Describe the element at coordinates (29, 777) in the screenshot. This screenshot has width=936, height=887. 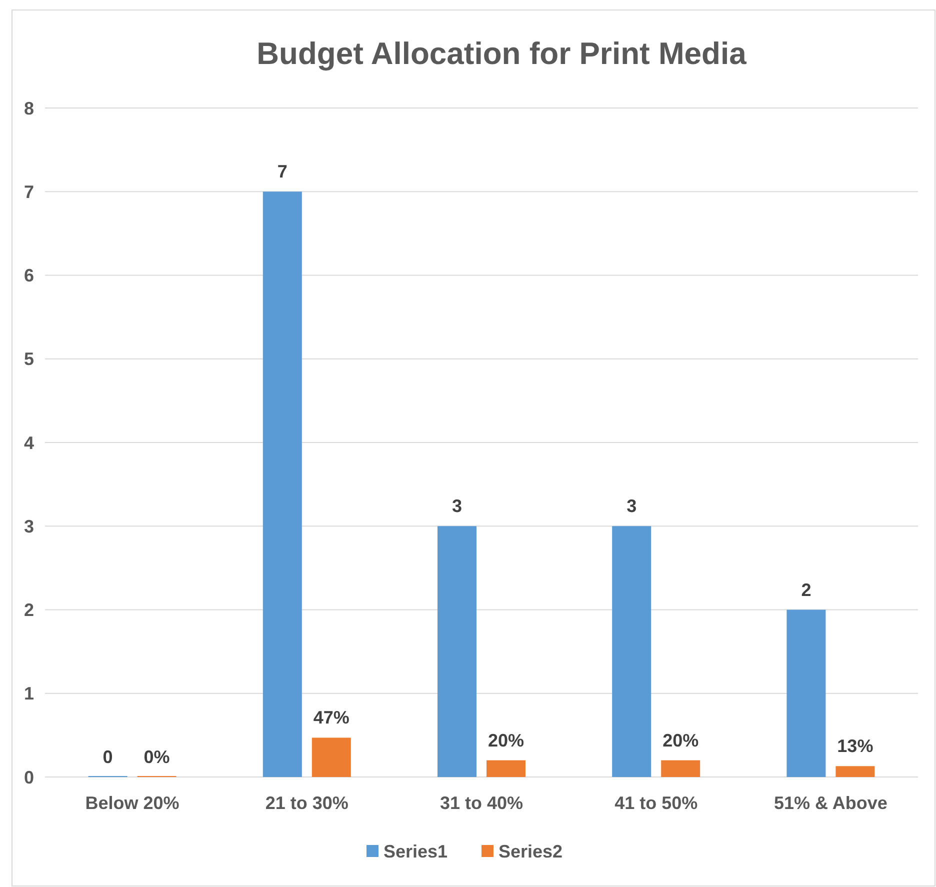
I see `y-tick-label: 0` at that location.